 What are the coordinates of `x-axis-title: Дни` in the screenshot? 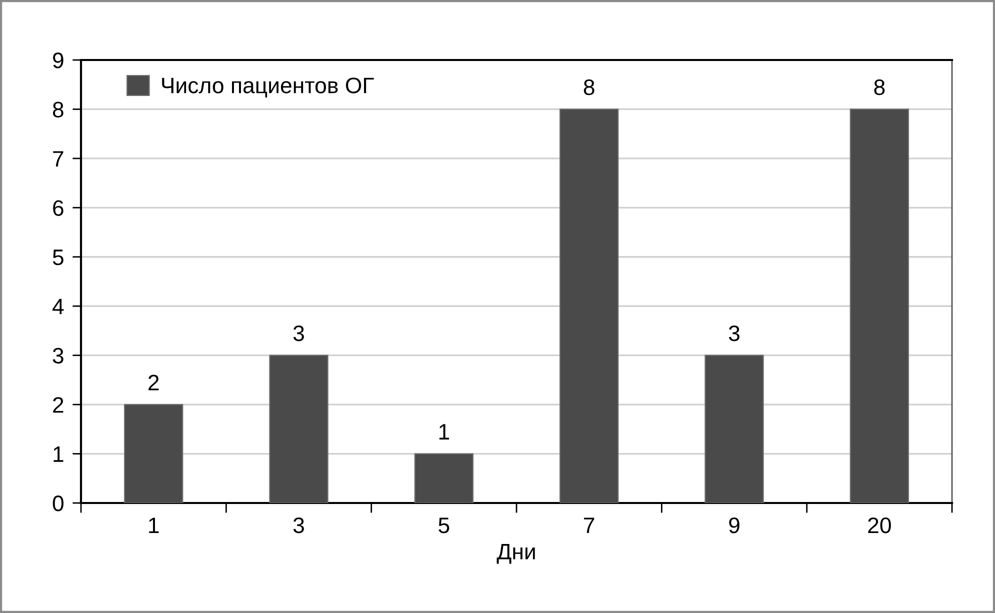 It's located at (515, 554).